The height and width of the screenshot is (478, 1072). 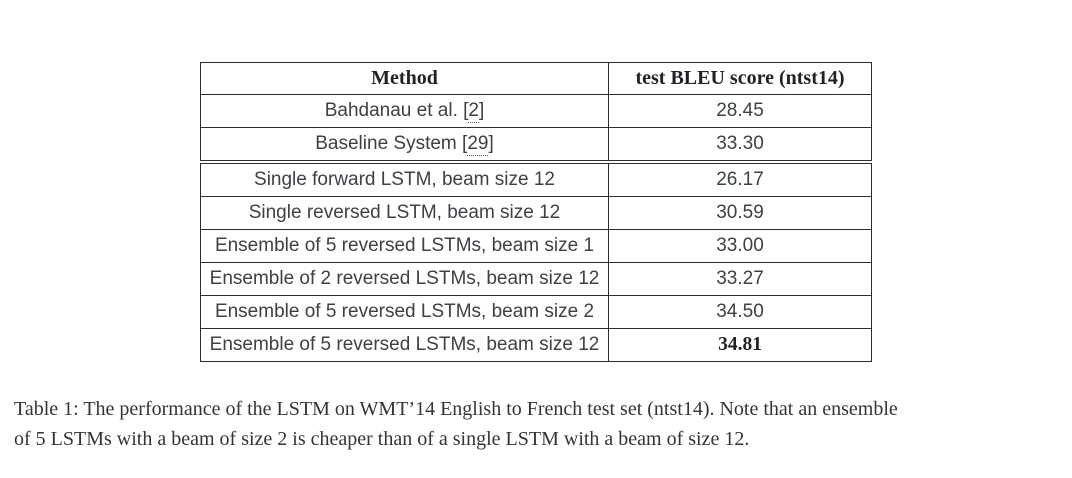 I want to click on method-cell: Single reversed LSTM, beam size 12, so click(x=404, y=213).